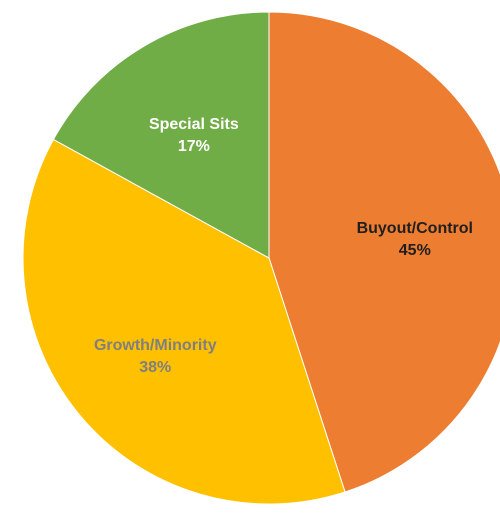 The height and width of the screenshot is (520, 500). What do you see at coordinates (194, 124) in the screenshot?
I see `slice-category-label: Special Sits` at bounding box center [194, 124].